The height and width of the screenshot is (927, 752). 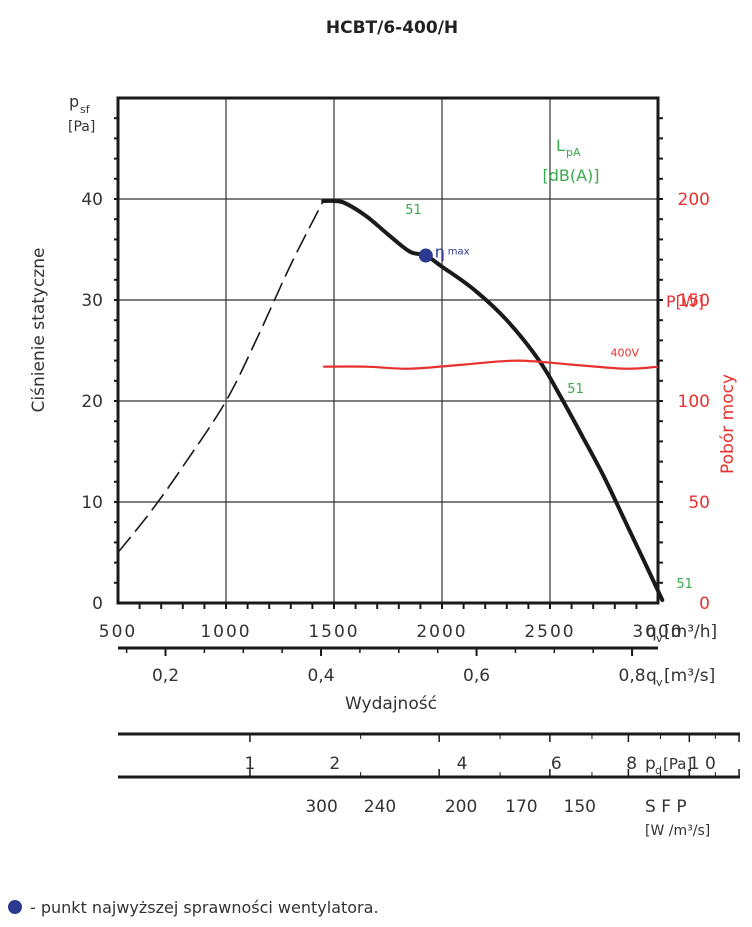 I want to click on sfp-scale-labels: 300 240 200 170 150, so click(x=450, y=807).